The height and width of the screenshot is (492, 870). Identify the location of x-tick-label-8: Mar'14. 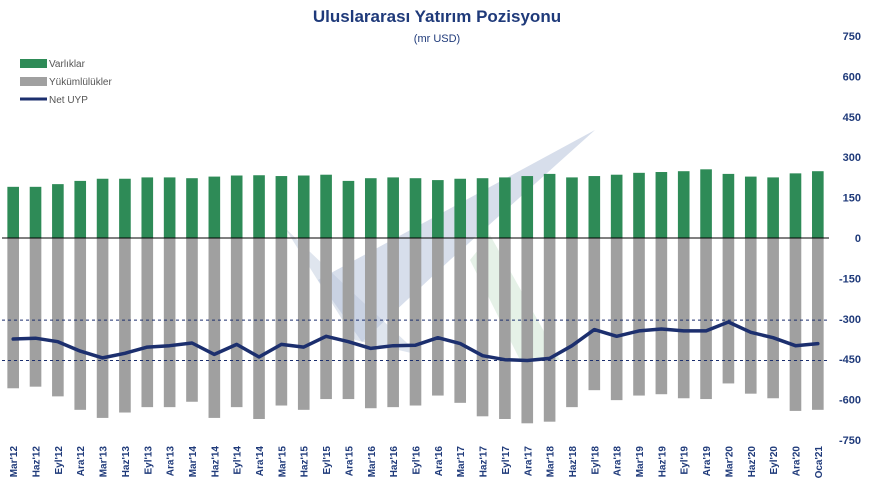
(193, 462).